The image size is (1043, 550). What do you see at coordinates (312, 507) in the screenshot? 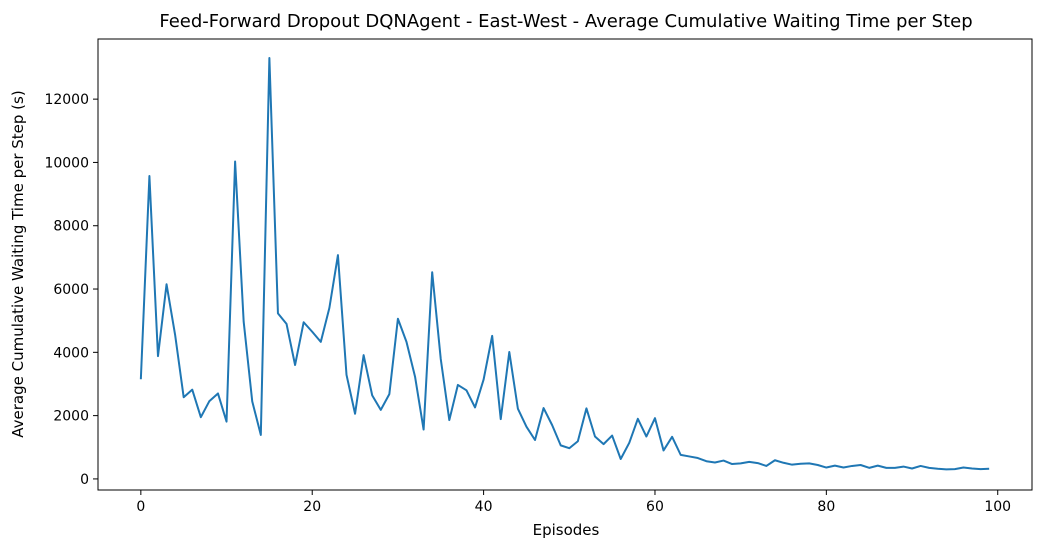
I see `x-tick-label: 20` at bounding box center [312, 507].